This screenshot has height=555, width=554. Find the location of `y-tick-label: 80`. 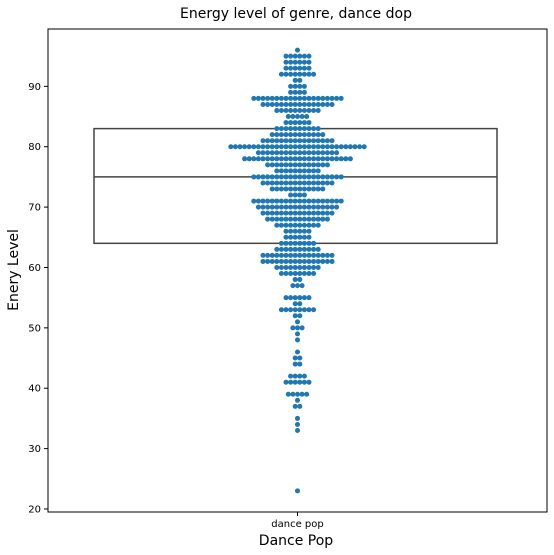

y-tick-label: 80 is located at coordinates (34, 147).